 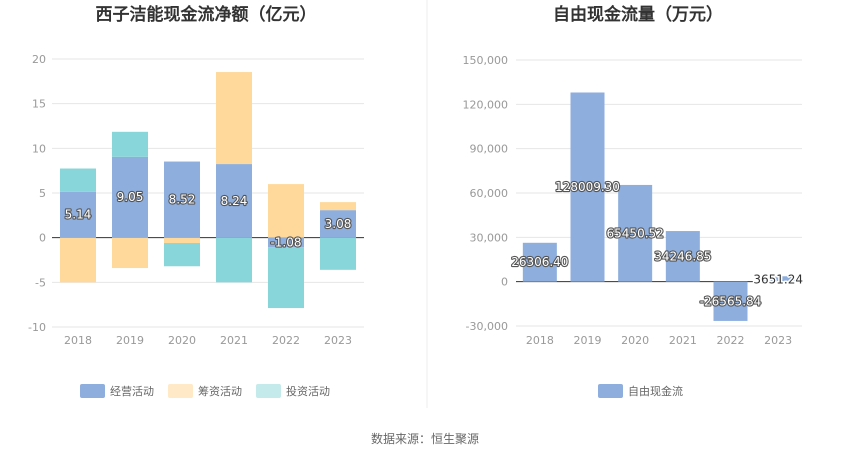 I want to click on cashflow-x-tick: 2020, so click(x=182, y=340).